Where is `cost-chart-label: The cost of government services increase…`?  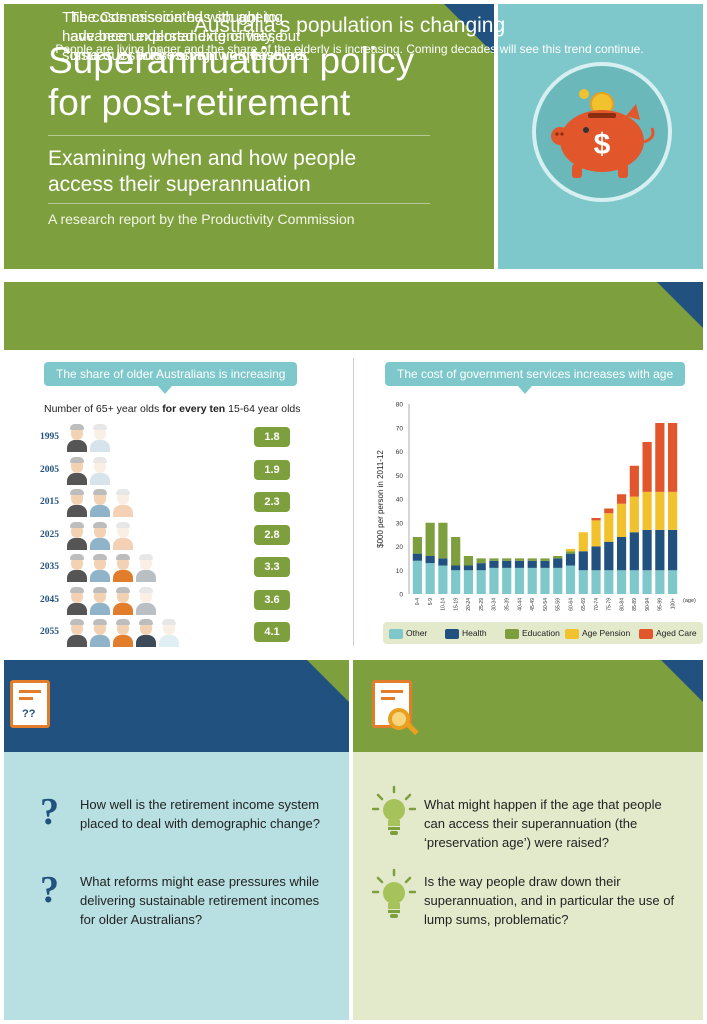 cost-chart-label: The cost of government services increase… is located at coordinates (535, 374).